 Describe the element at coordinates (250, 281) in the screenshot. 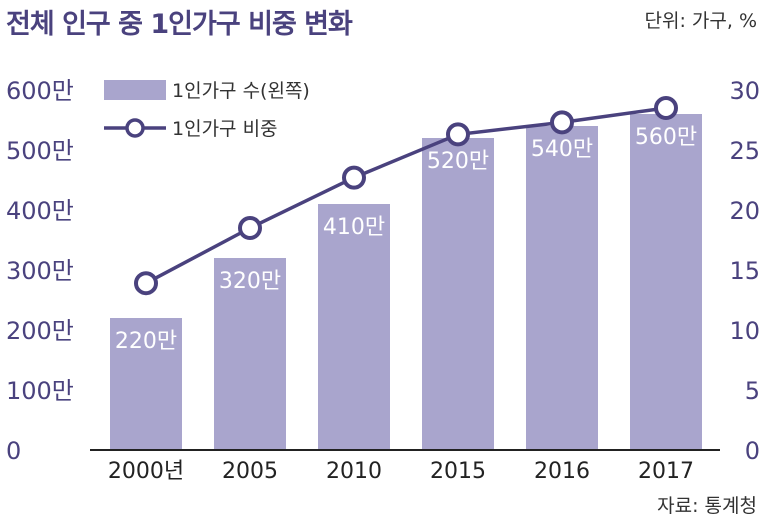

I see `bar-value-label-1: 320만` at that location.